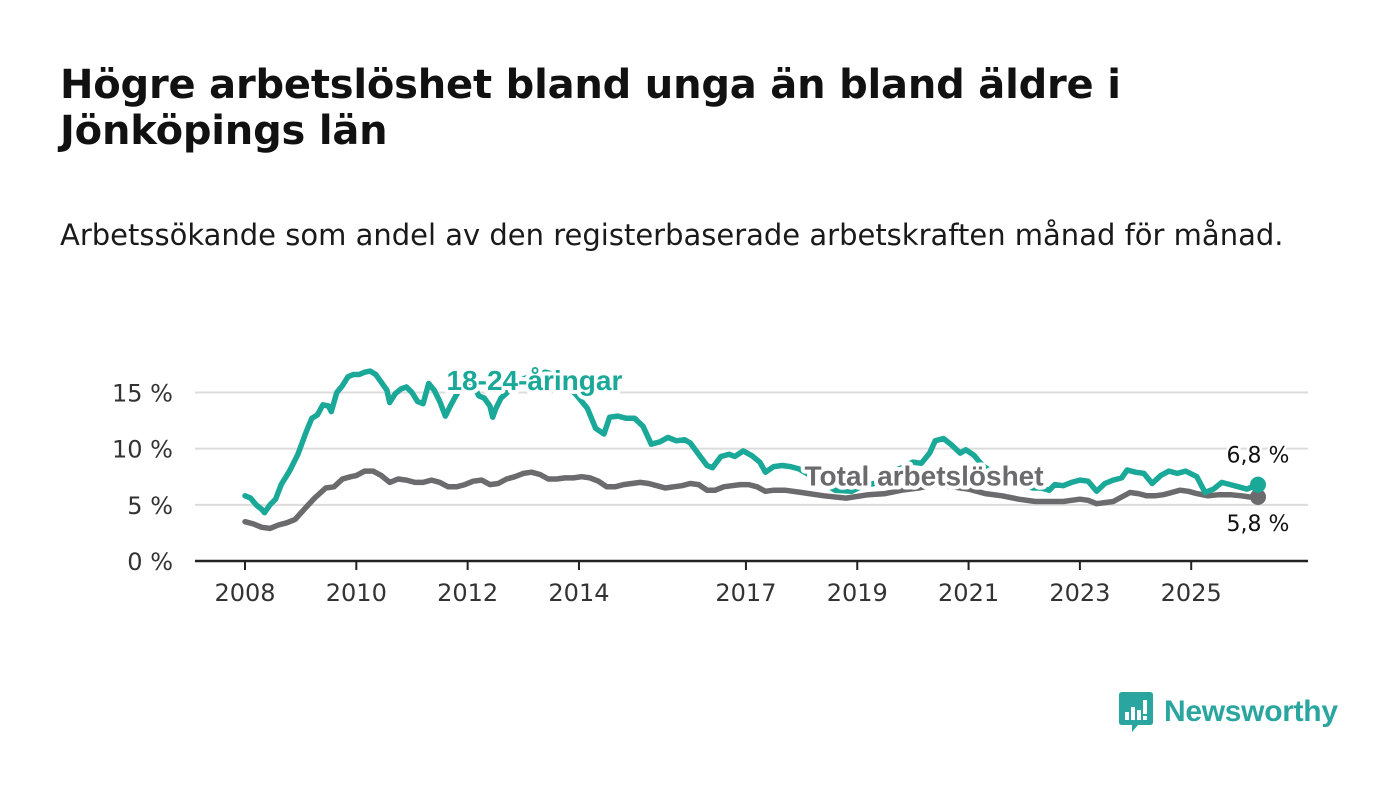 This screenshot has width=1400, height=794. What do you see at coordinates (534, 380) in the screenshot?
I see `series-label-18-24: 18-24-åringar` at bounding box center [534, 380].